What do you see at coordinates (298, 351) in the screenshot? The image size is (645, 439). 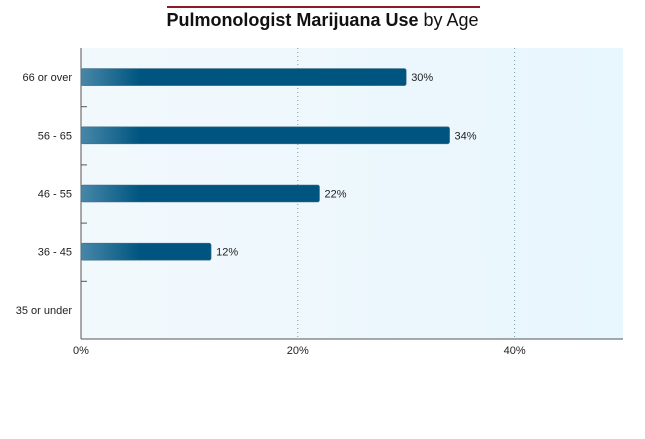 I see `x-tick-label: 20%` at bounding box center [298, 351].